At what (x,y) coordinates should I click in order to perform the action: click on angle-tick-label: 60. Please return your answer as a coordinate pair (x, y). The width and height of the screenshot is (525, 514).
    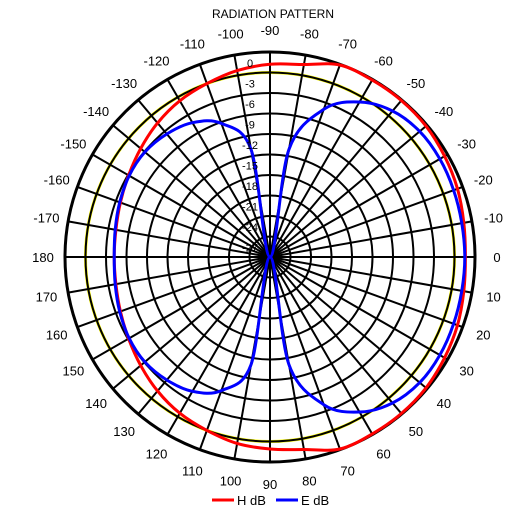
    Looking at the image, I should click on (383, 454).